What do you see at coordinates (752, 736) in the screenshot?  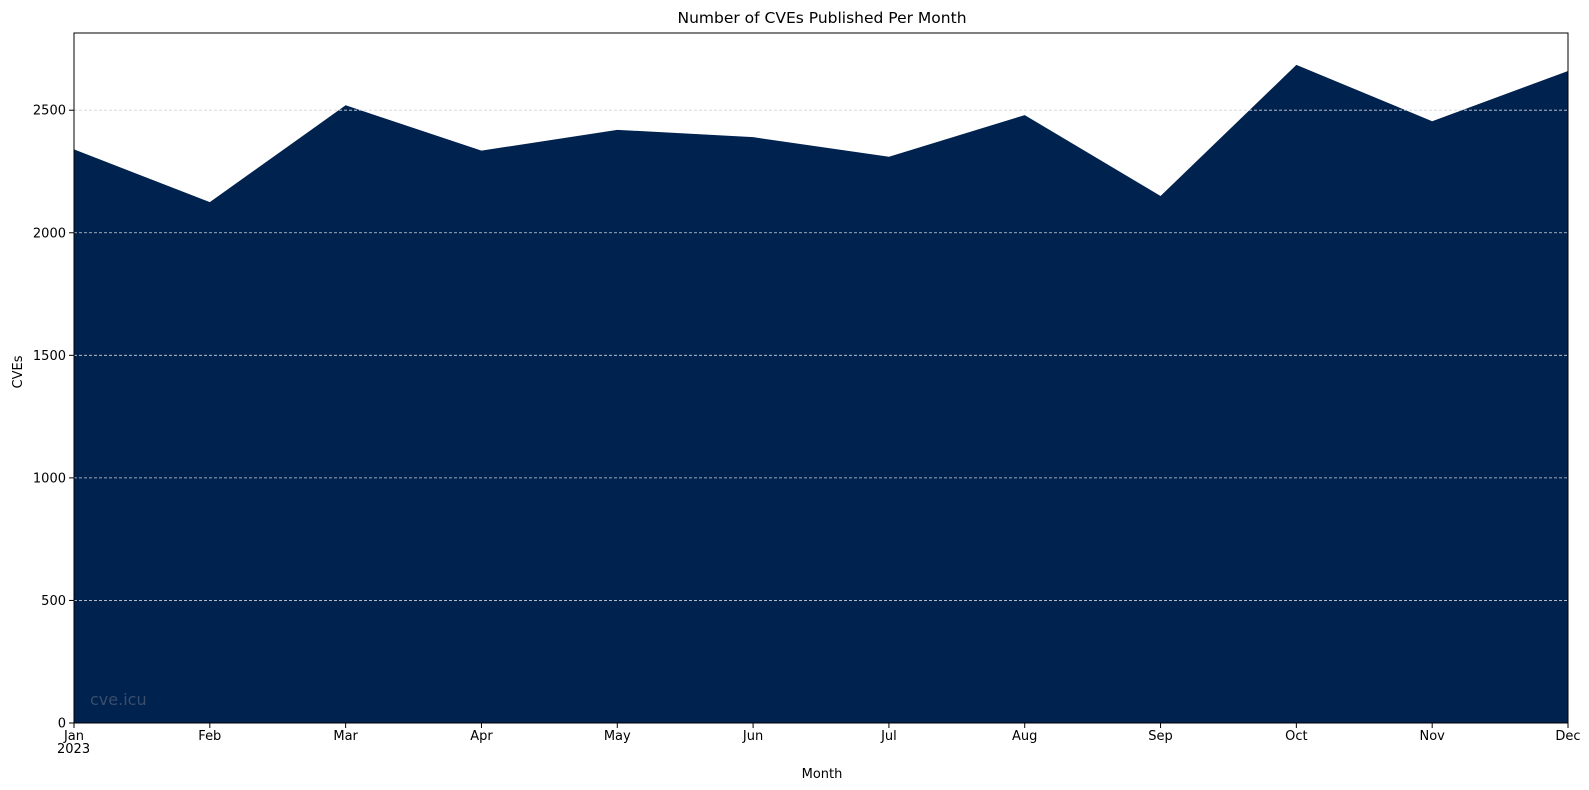 I see `x-tick-label: Jun` at bounding box center [752, 736].